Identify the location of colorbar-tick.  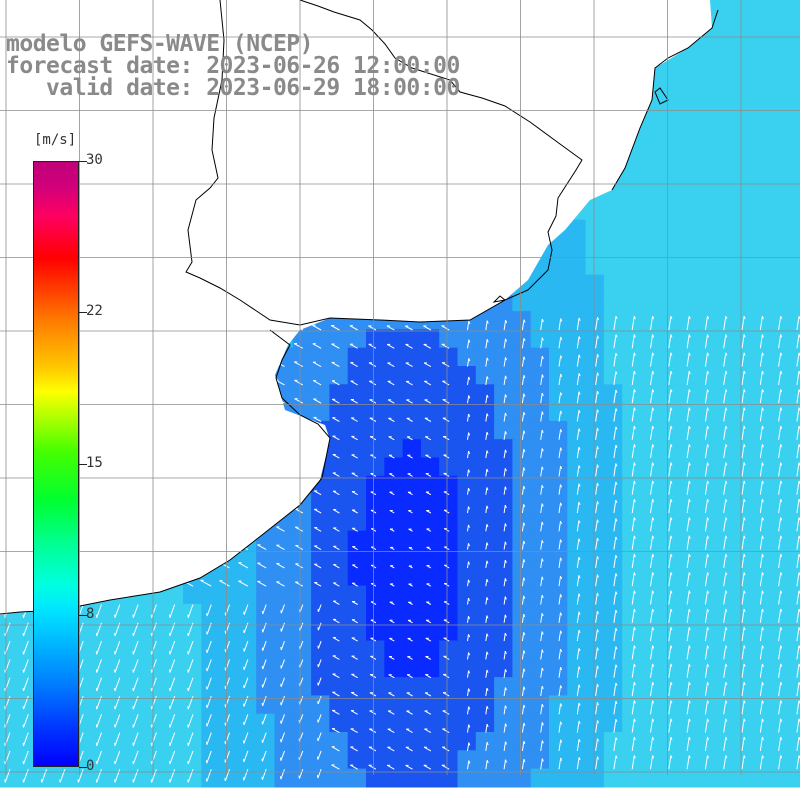
(83, 312).